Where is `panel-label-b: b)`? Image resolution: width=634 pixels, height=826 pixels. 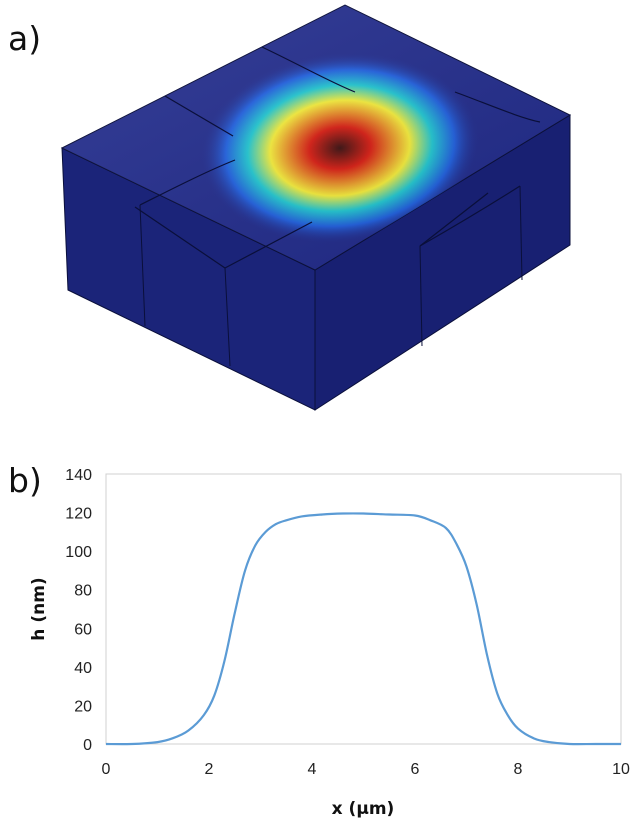 panel-label-b: b) is located at coordinates (25, 480).